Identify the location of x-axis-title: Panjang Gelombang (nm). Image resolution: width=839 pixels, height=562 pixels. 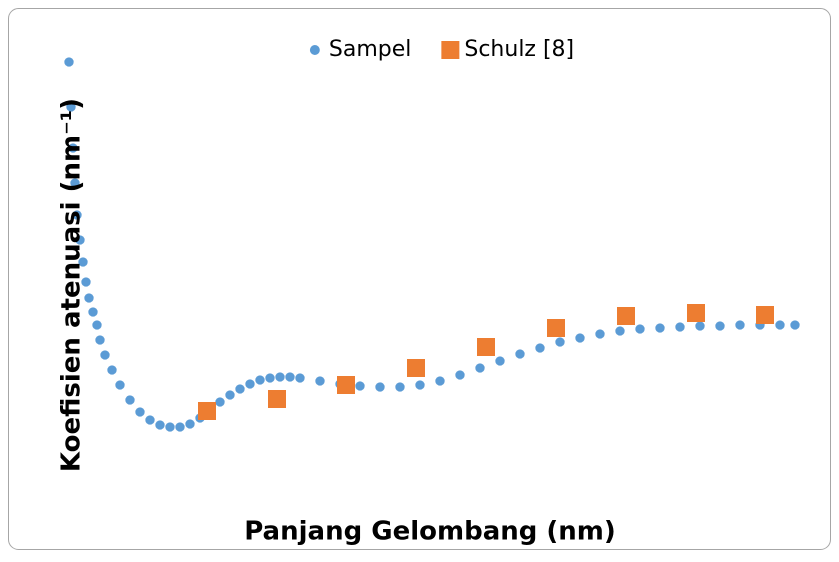
(430, 532).